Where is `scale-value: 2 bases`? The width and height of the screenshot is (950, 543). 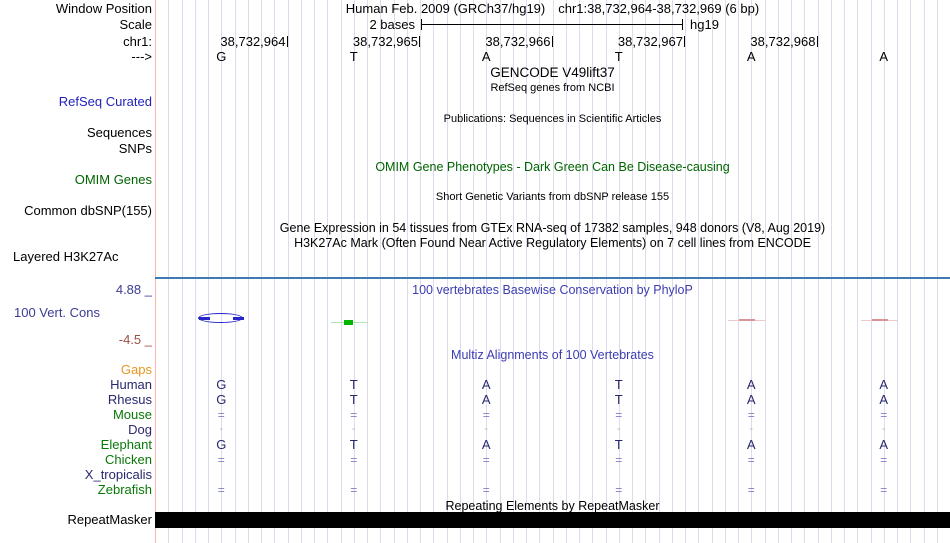
scale-value: 2 bases is located at coordinates (392, 24).